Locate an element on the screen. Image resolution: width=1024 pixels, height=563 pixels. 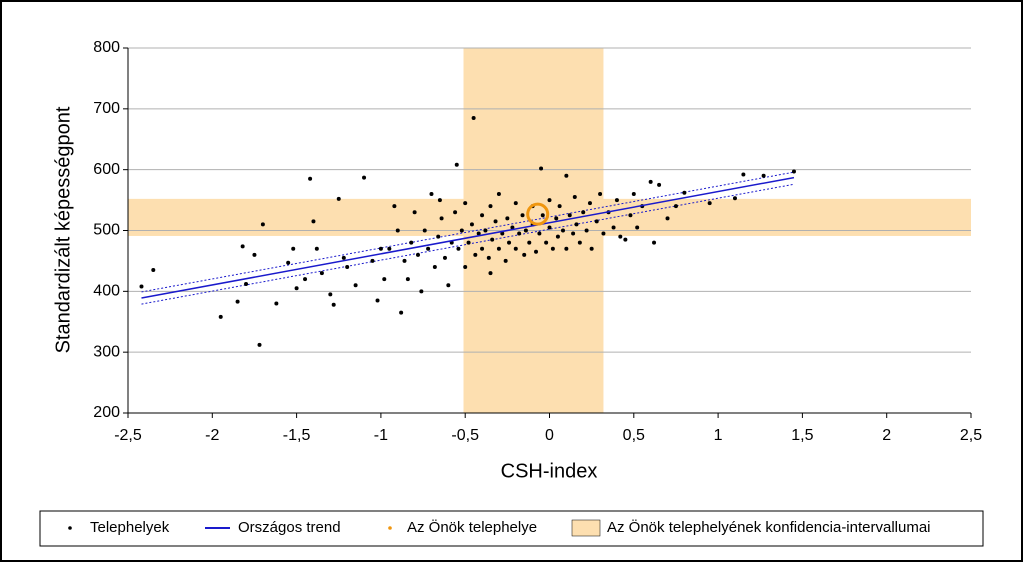
x-tick-label: 1,5 is located at coordinates (802, 435).